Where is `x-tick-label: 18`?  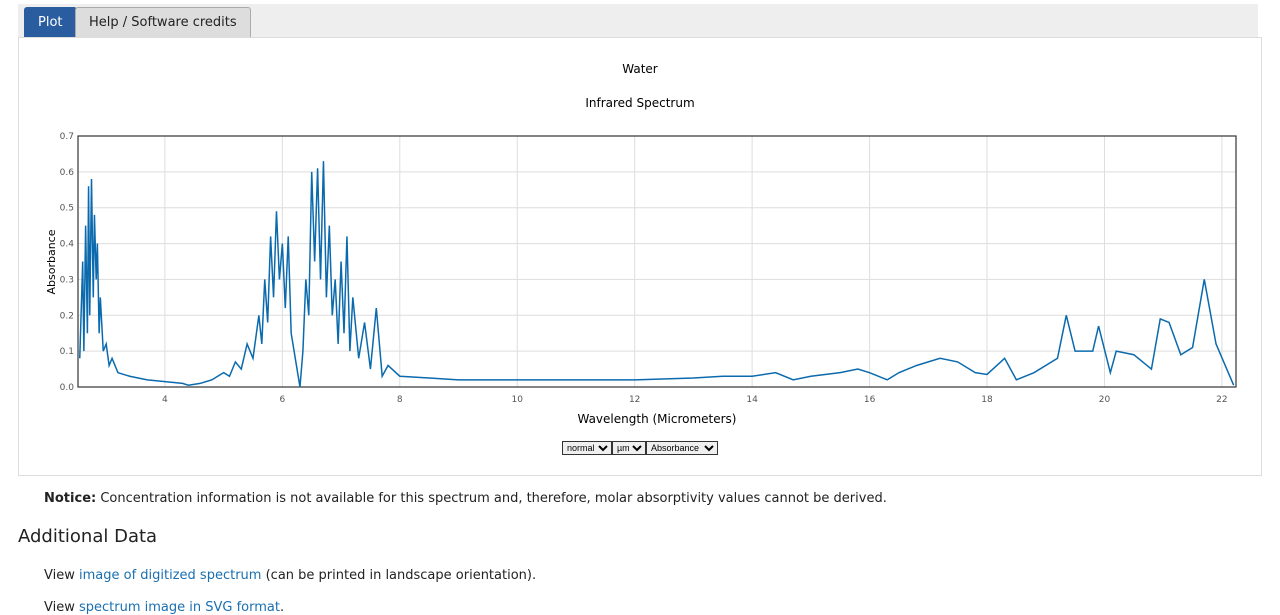
x-tick-label: 18 is located at coordinates (987, 400).